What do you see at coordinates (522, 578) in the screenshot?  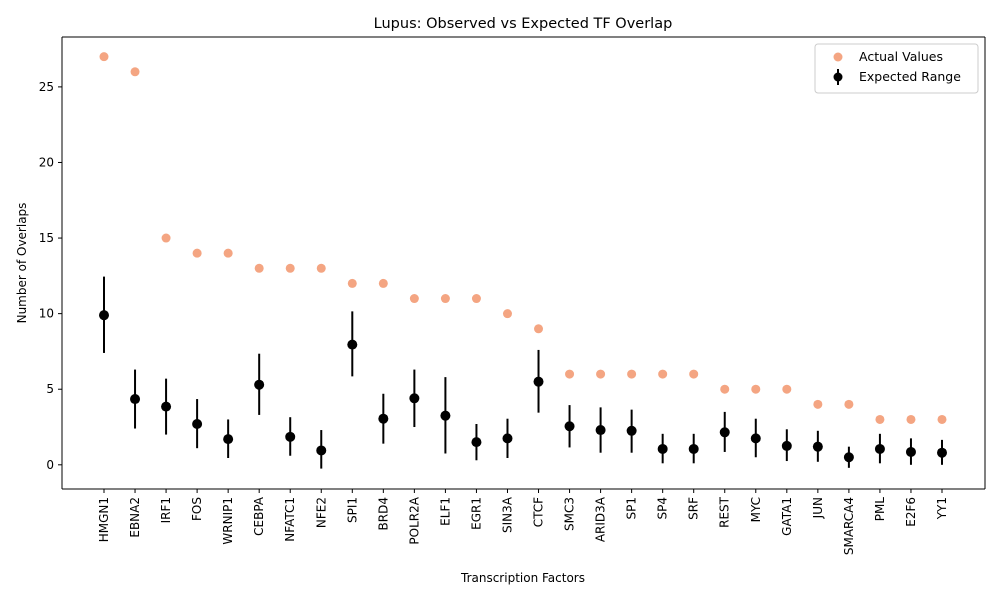 I see `x-axis-label: Transcription Factors` at bounding box center [522, 578].